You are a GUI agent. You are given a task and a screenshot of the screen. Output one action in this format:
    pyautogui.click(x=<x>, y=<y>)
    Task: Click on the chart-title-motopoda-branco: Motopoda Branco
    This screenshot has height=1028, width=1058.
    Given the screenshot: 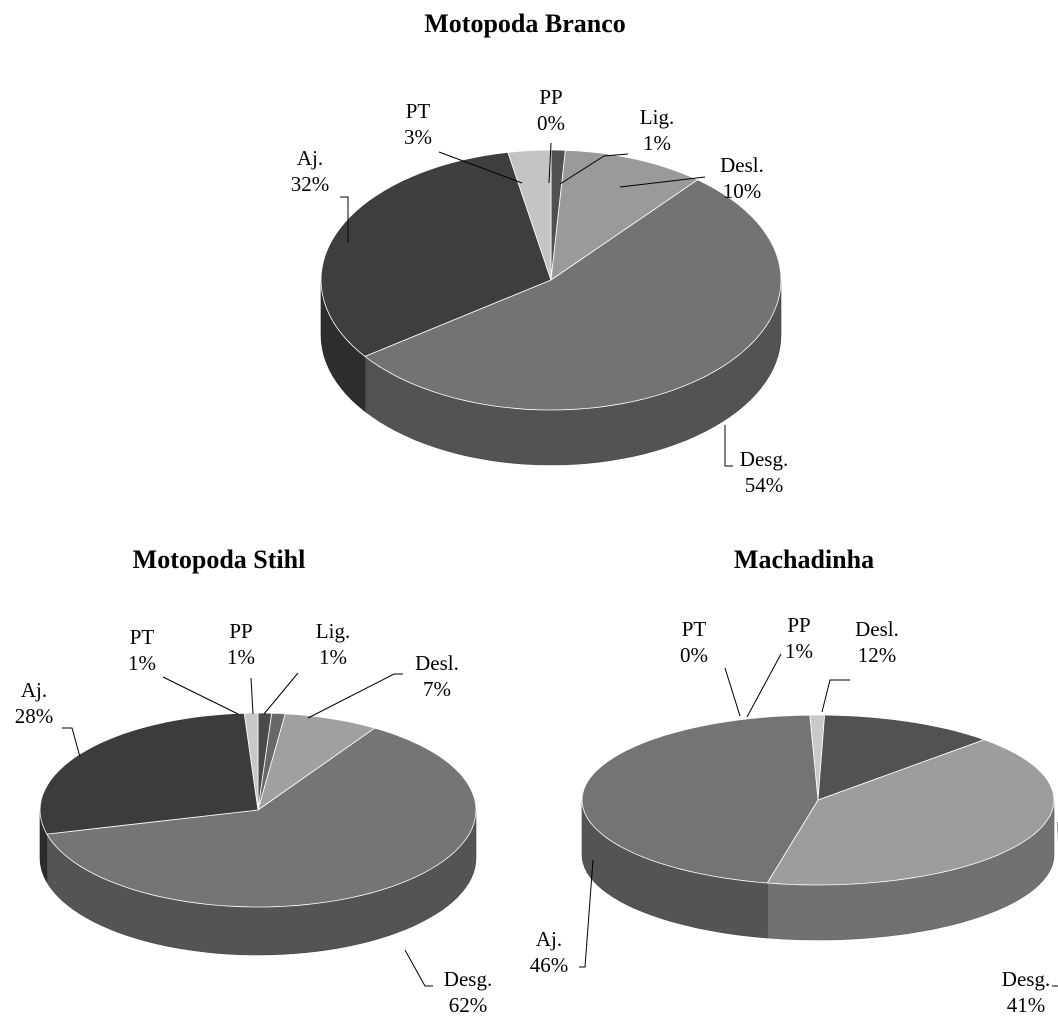 What is the action you would take?
    pyautogui.click(x=525, y=23)
    